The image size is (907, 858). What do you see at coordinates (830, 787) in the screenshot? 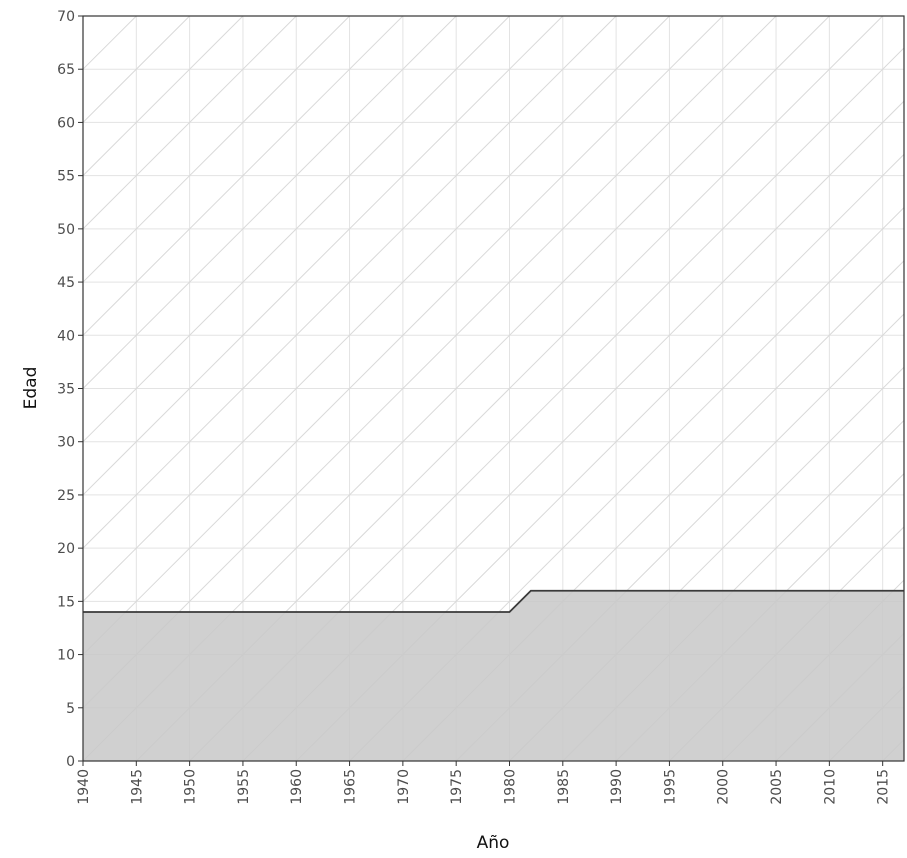
I see `x-tick-label: 2010` at bounding box center [830, 787].